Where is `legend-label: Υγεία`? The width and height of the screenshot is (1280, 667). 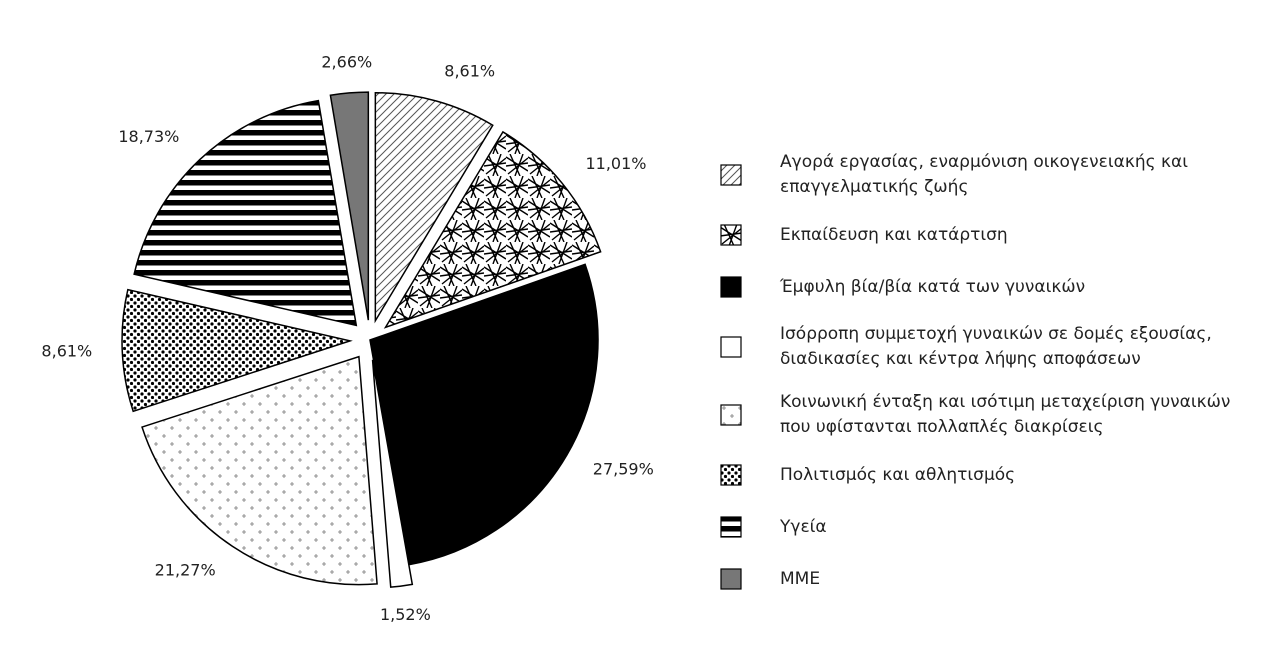 legend-label: Υγεία is located at coordinates (803, 526).